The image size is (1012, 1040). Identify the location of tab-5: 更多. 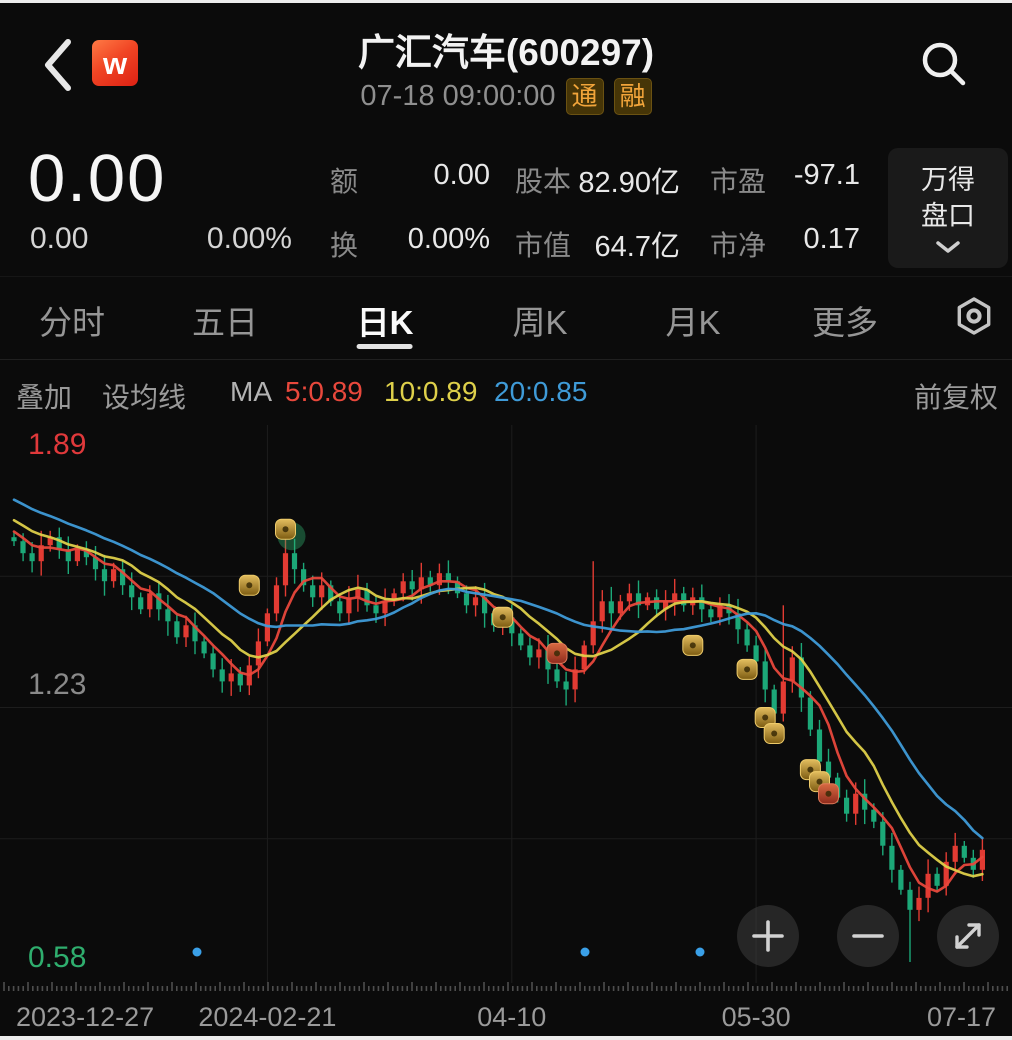
(845, 322).